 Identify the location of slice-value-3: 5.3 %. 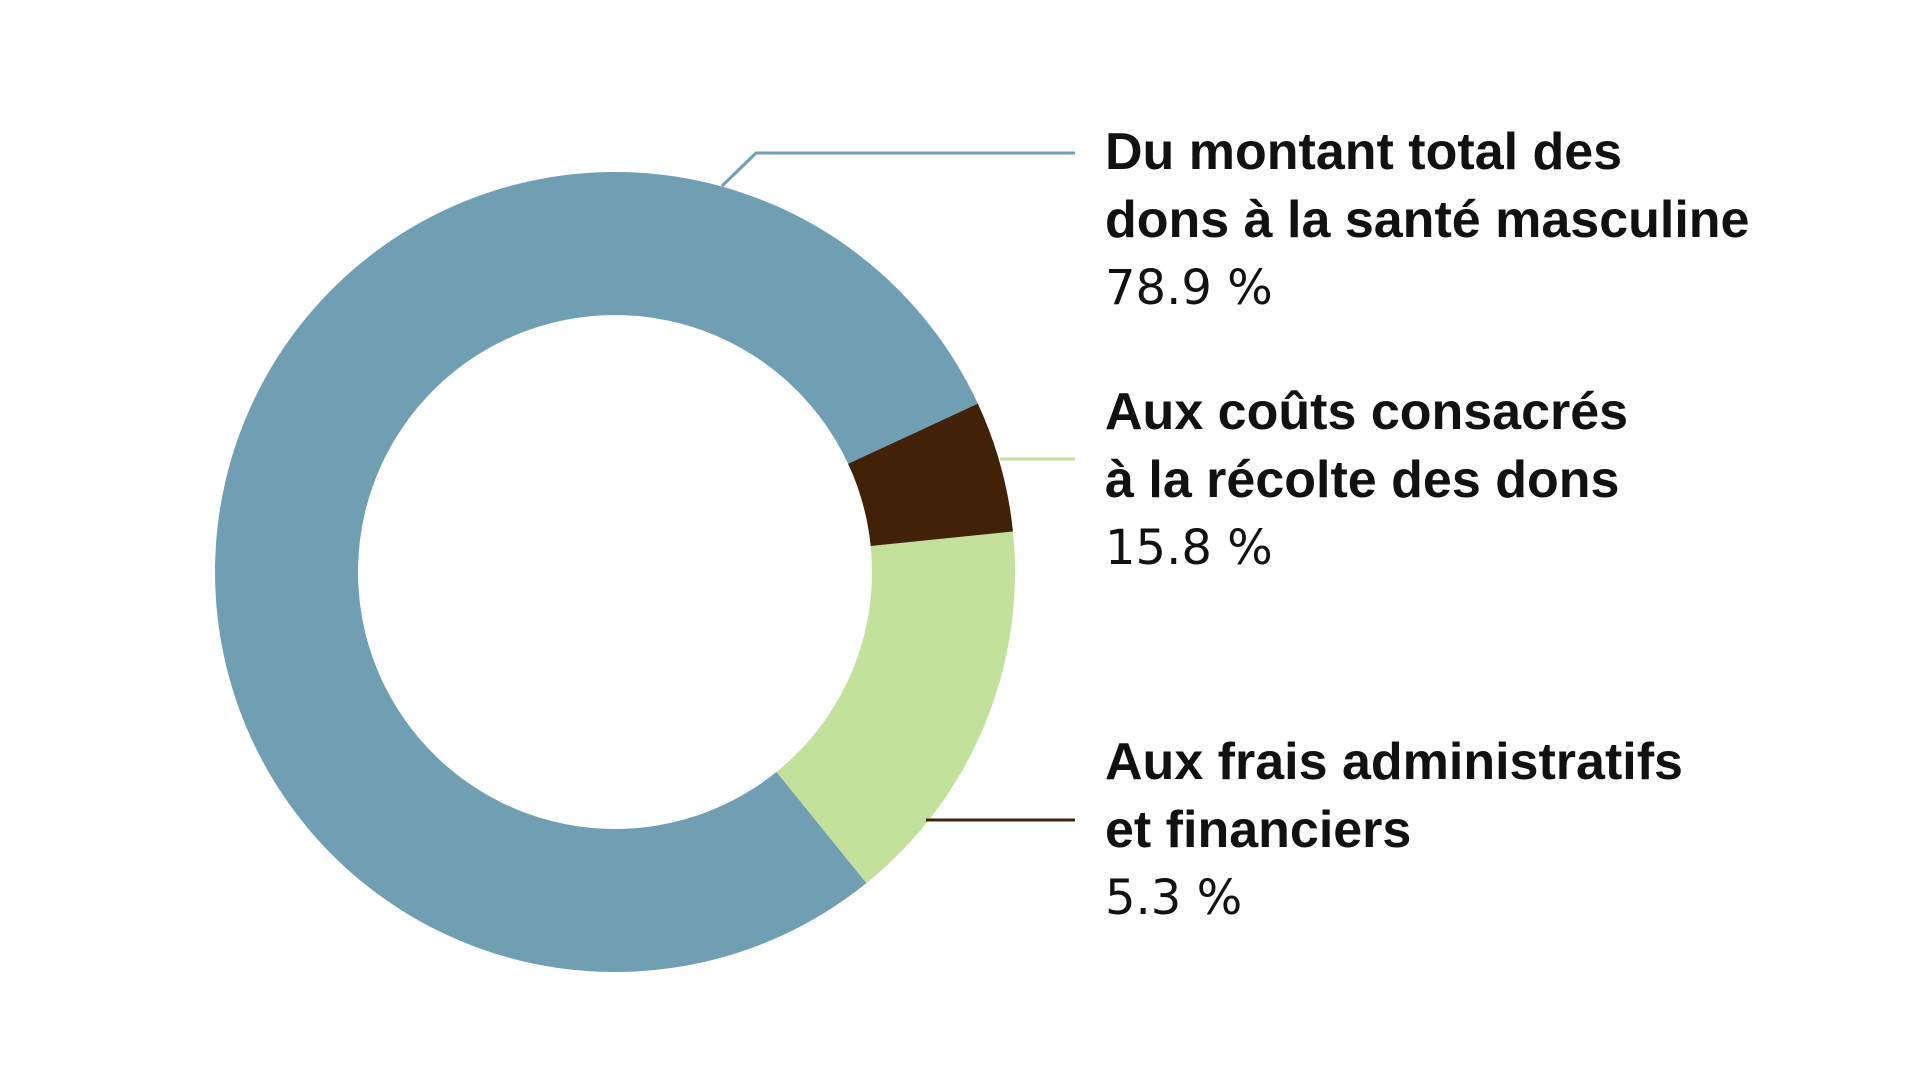
(1173, 898).